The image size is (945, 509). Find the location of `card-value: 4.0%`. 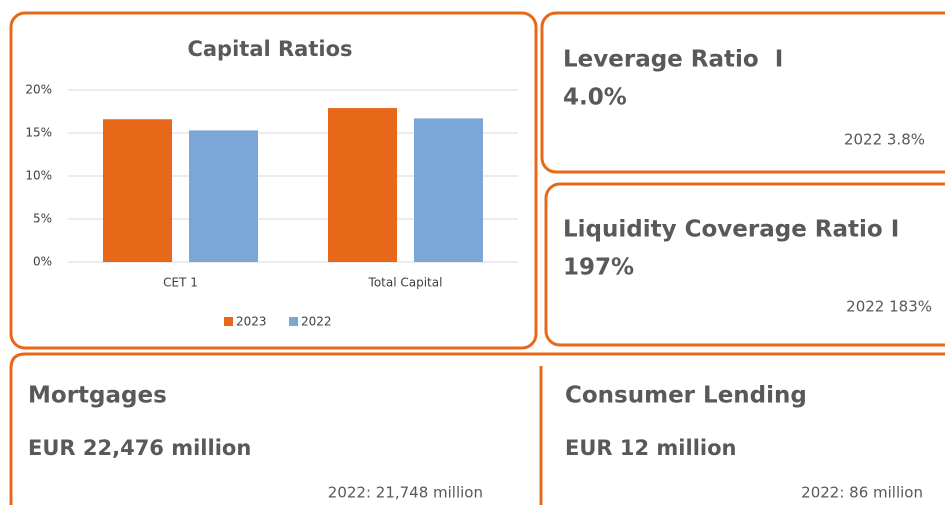

card-value: 4.0% is located at coordinates (595, 98).